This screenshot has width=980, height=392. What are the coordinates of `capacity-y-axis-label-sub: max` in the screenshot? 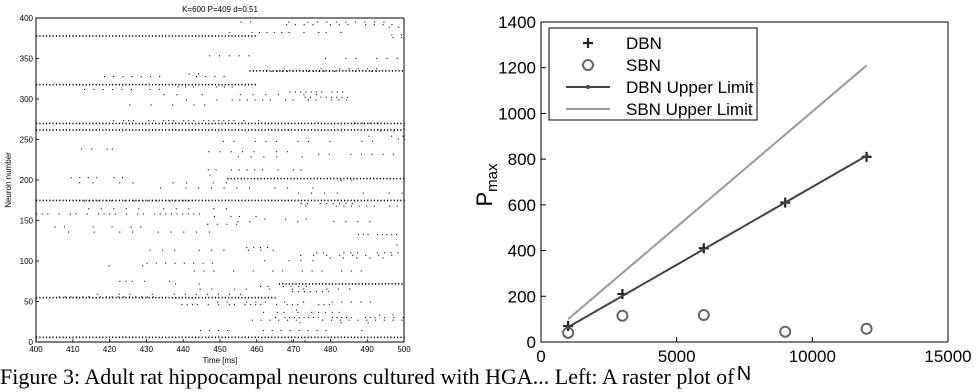 It's located at (492, 177).